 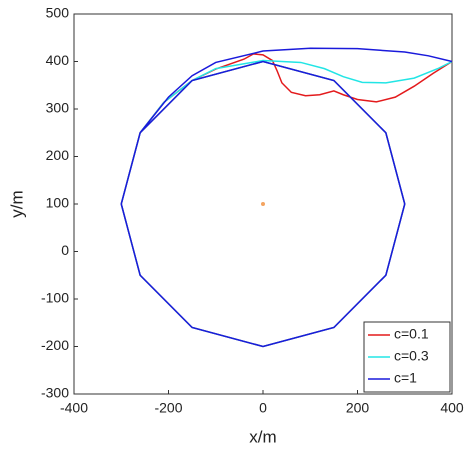 I want to click on y-tick-label: 300, so click(x=58, y=108).